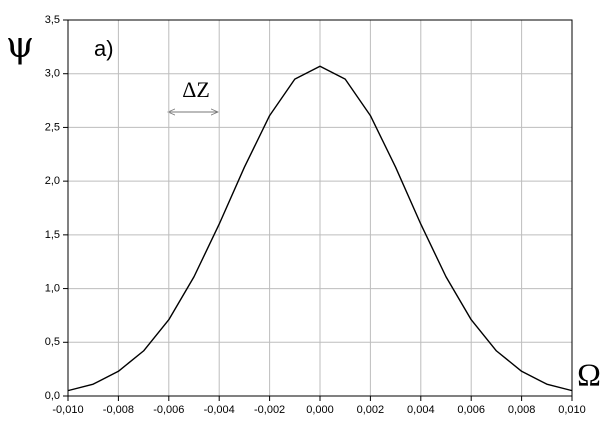 The width and height of the screenshot is (604, 426). Describe the element at coordinates (168, 410) in the screenshot. I see `x-tick-label: -0,006` at that location.